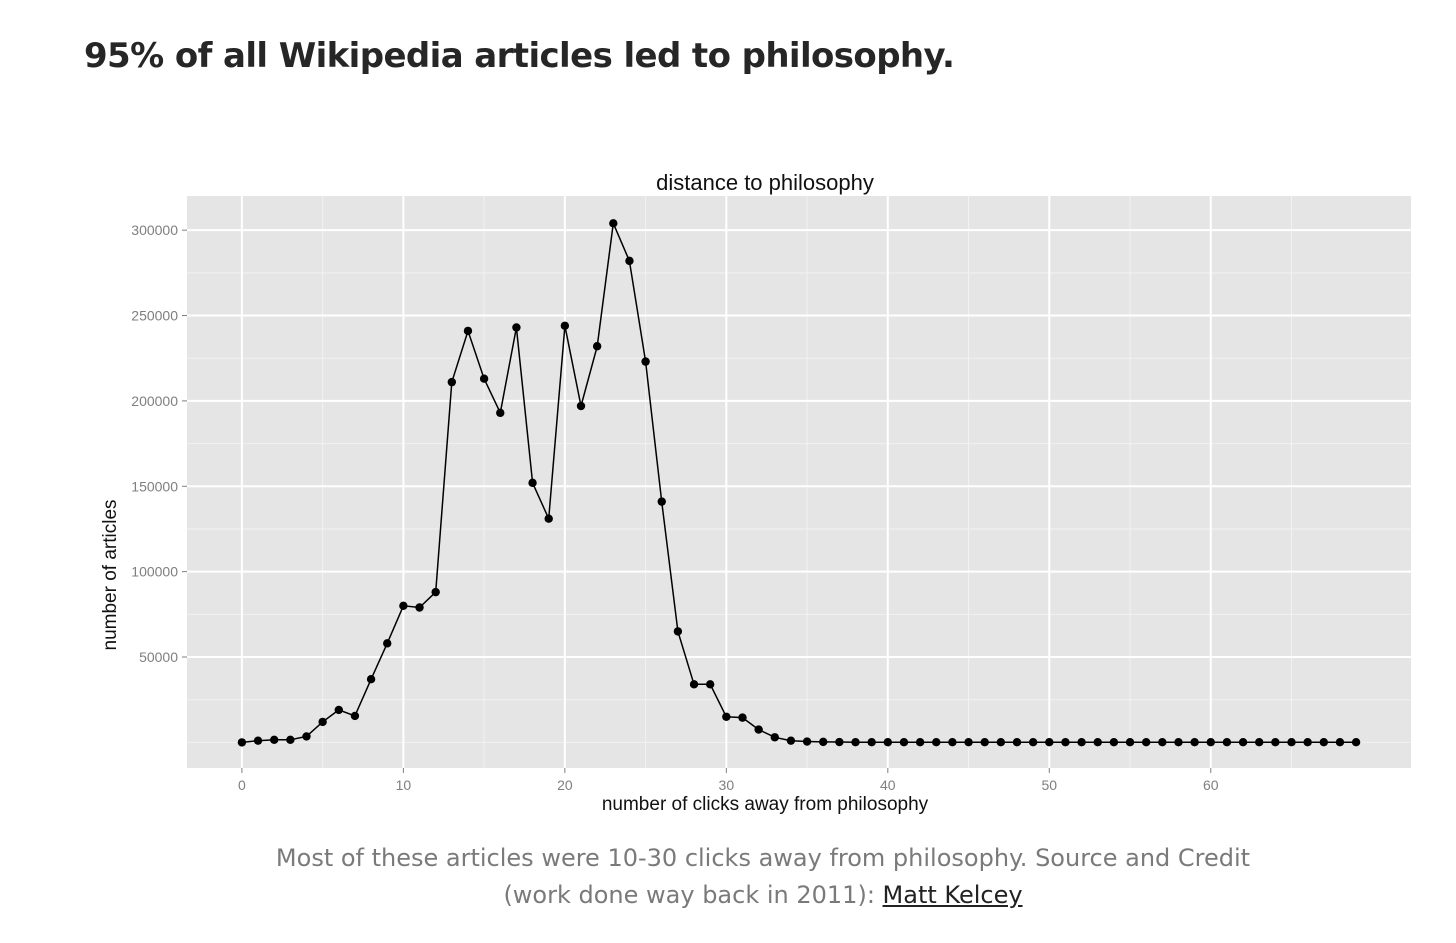  Describe the element at coordinates (158, 657) in the screenshot. I see `y-tick-label: 50000` at that location.